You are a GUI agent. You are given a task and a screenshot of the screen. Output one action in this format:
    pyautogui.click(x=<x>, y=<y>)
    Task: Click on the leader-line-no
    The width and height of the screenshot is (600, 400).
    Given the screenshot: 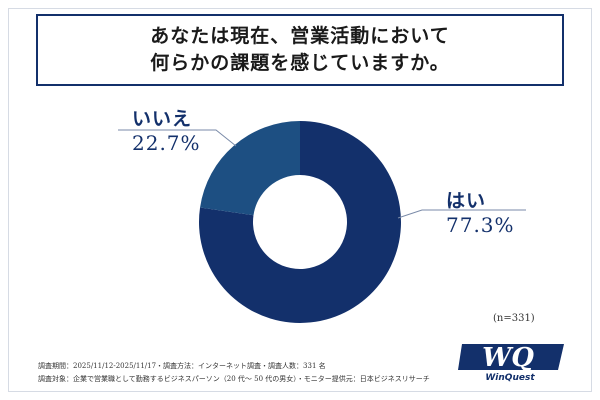 What is the action you would take?
    pyautogui.click(x=177, y=138)
    